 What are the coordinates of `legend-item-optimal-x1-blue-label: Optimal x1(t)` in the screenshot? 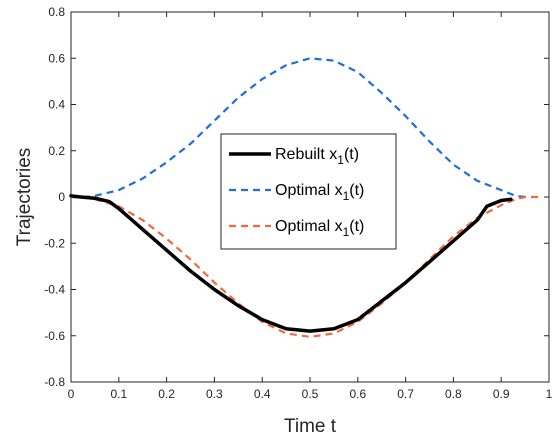 It's located at (319, 192).